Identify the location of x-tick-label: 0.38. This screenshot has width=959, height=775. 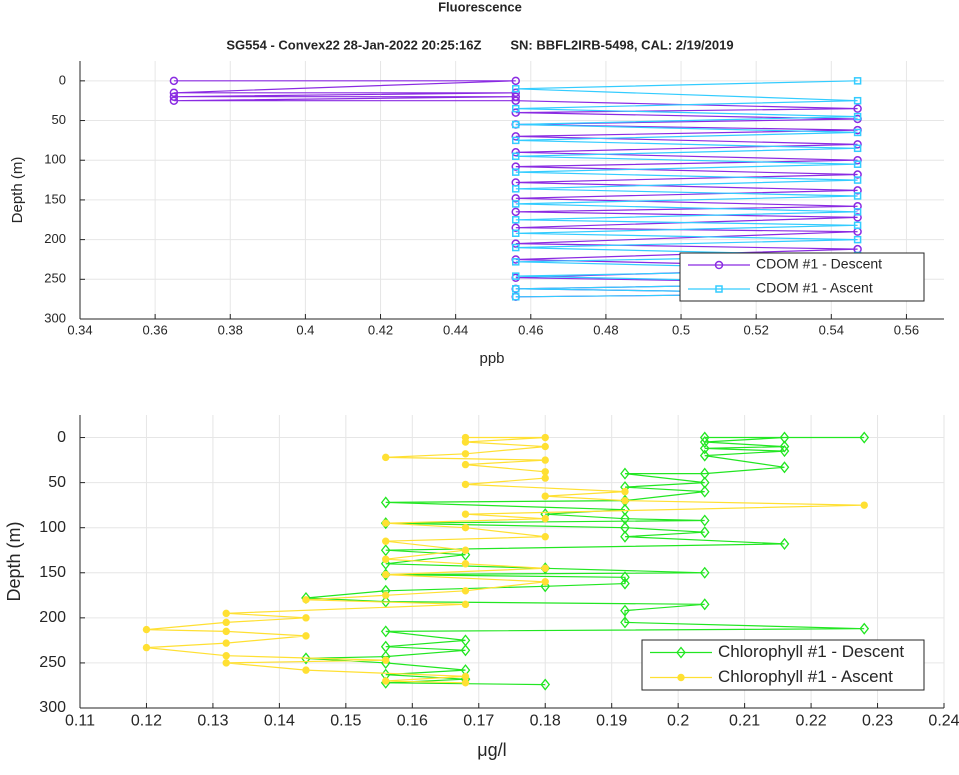
(230, 329).